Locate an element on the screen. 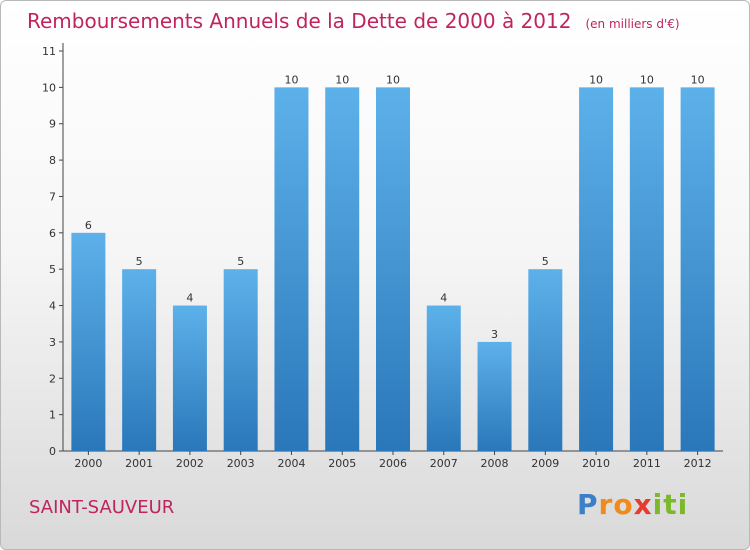 Image resolution: width=750 pixels, height=550 pixels. y-tick-label: 5 is located at coordinates (52, 269).